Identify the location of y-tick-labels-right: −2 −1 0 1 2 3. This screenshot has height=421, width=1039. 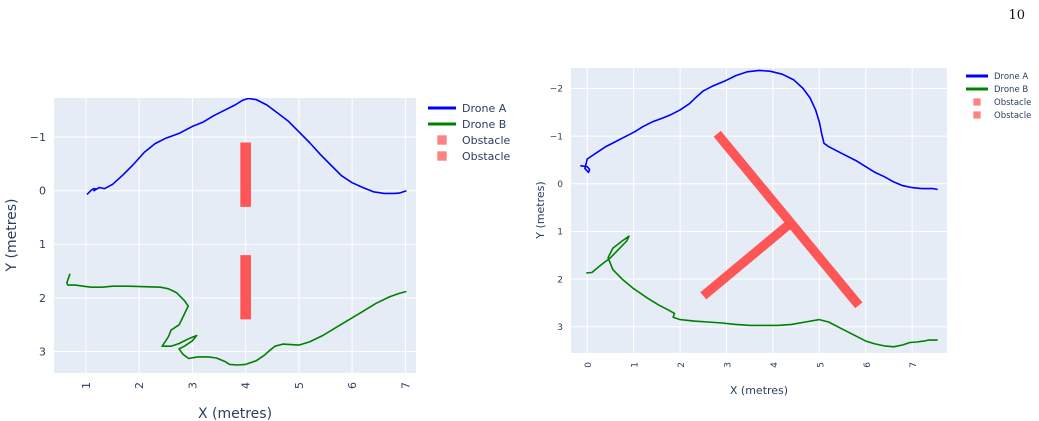
(557, 209).